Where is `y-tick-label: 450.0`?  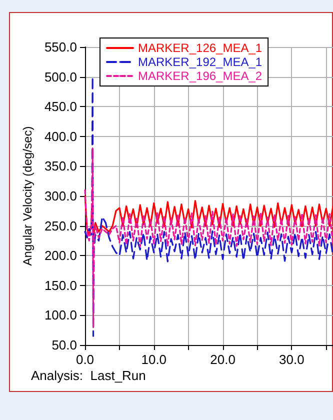 y-tick-label: 450.0 is located at coordinates (60, 106).